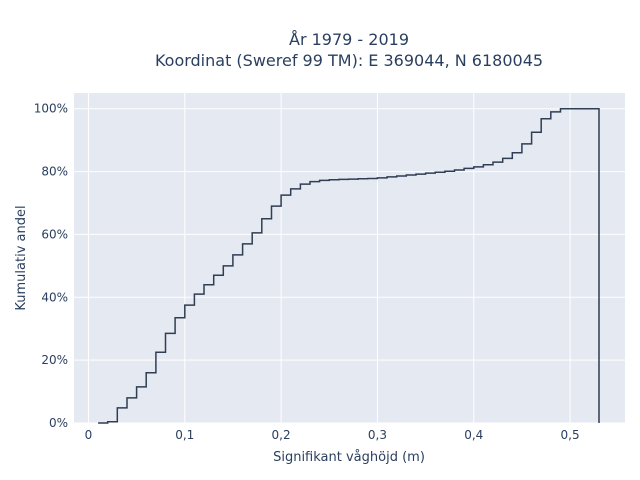  I want to click on x-tick-label: 0,5, so click(570, 435).